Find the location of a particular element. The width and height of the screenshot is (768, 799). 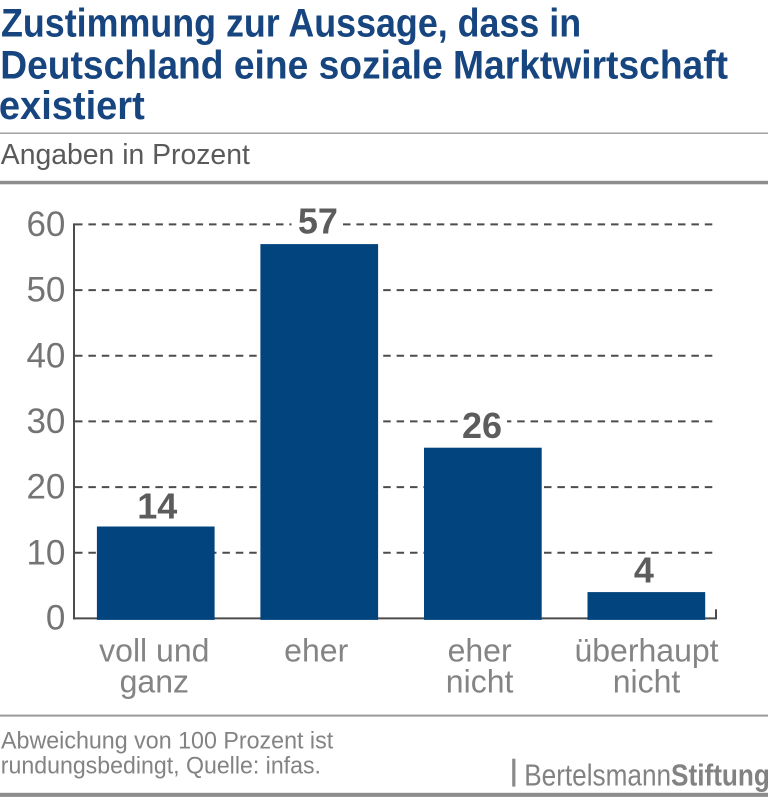

svg-text: 0 is located at coordinates (55, 618).